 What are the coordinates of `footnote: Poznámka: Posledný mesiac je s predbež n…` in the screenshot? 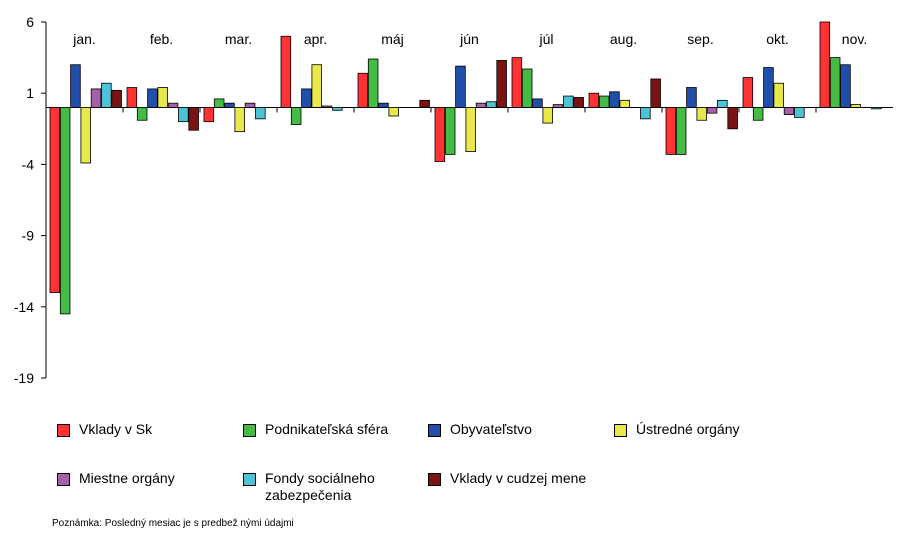 It's located at (173, 523).